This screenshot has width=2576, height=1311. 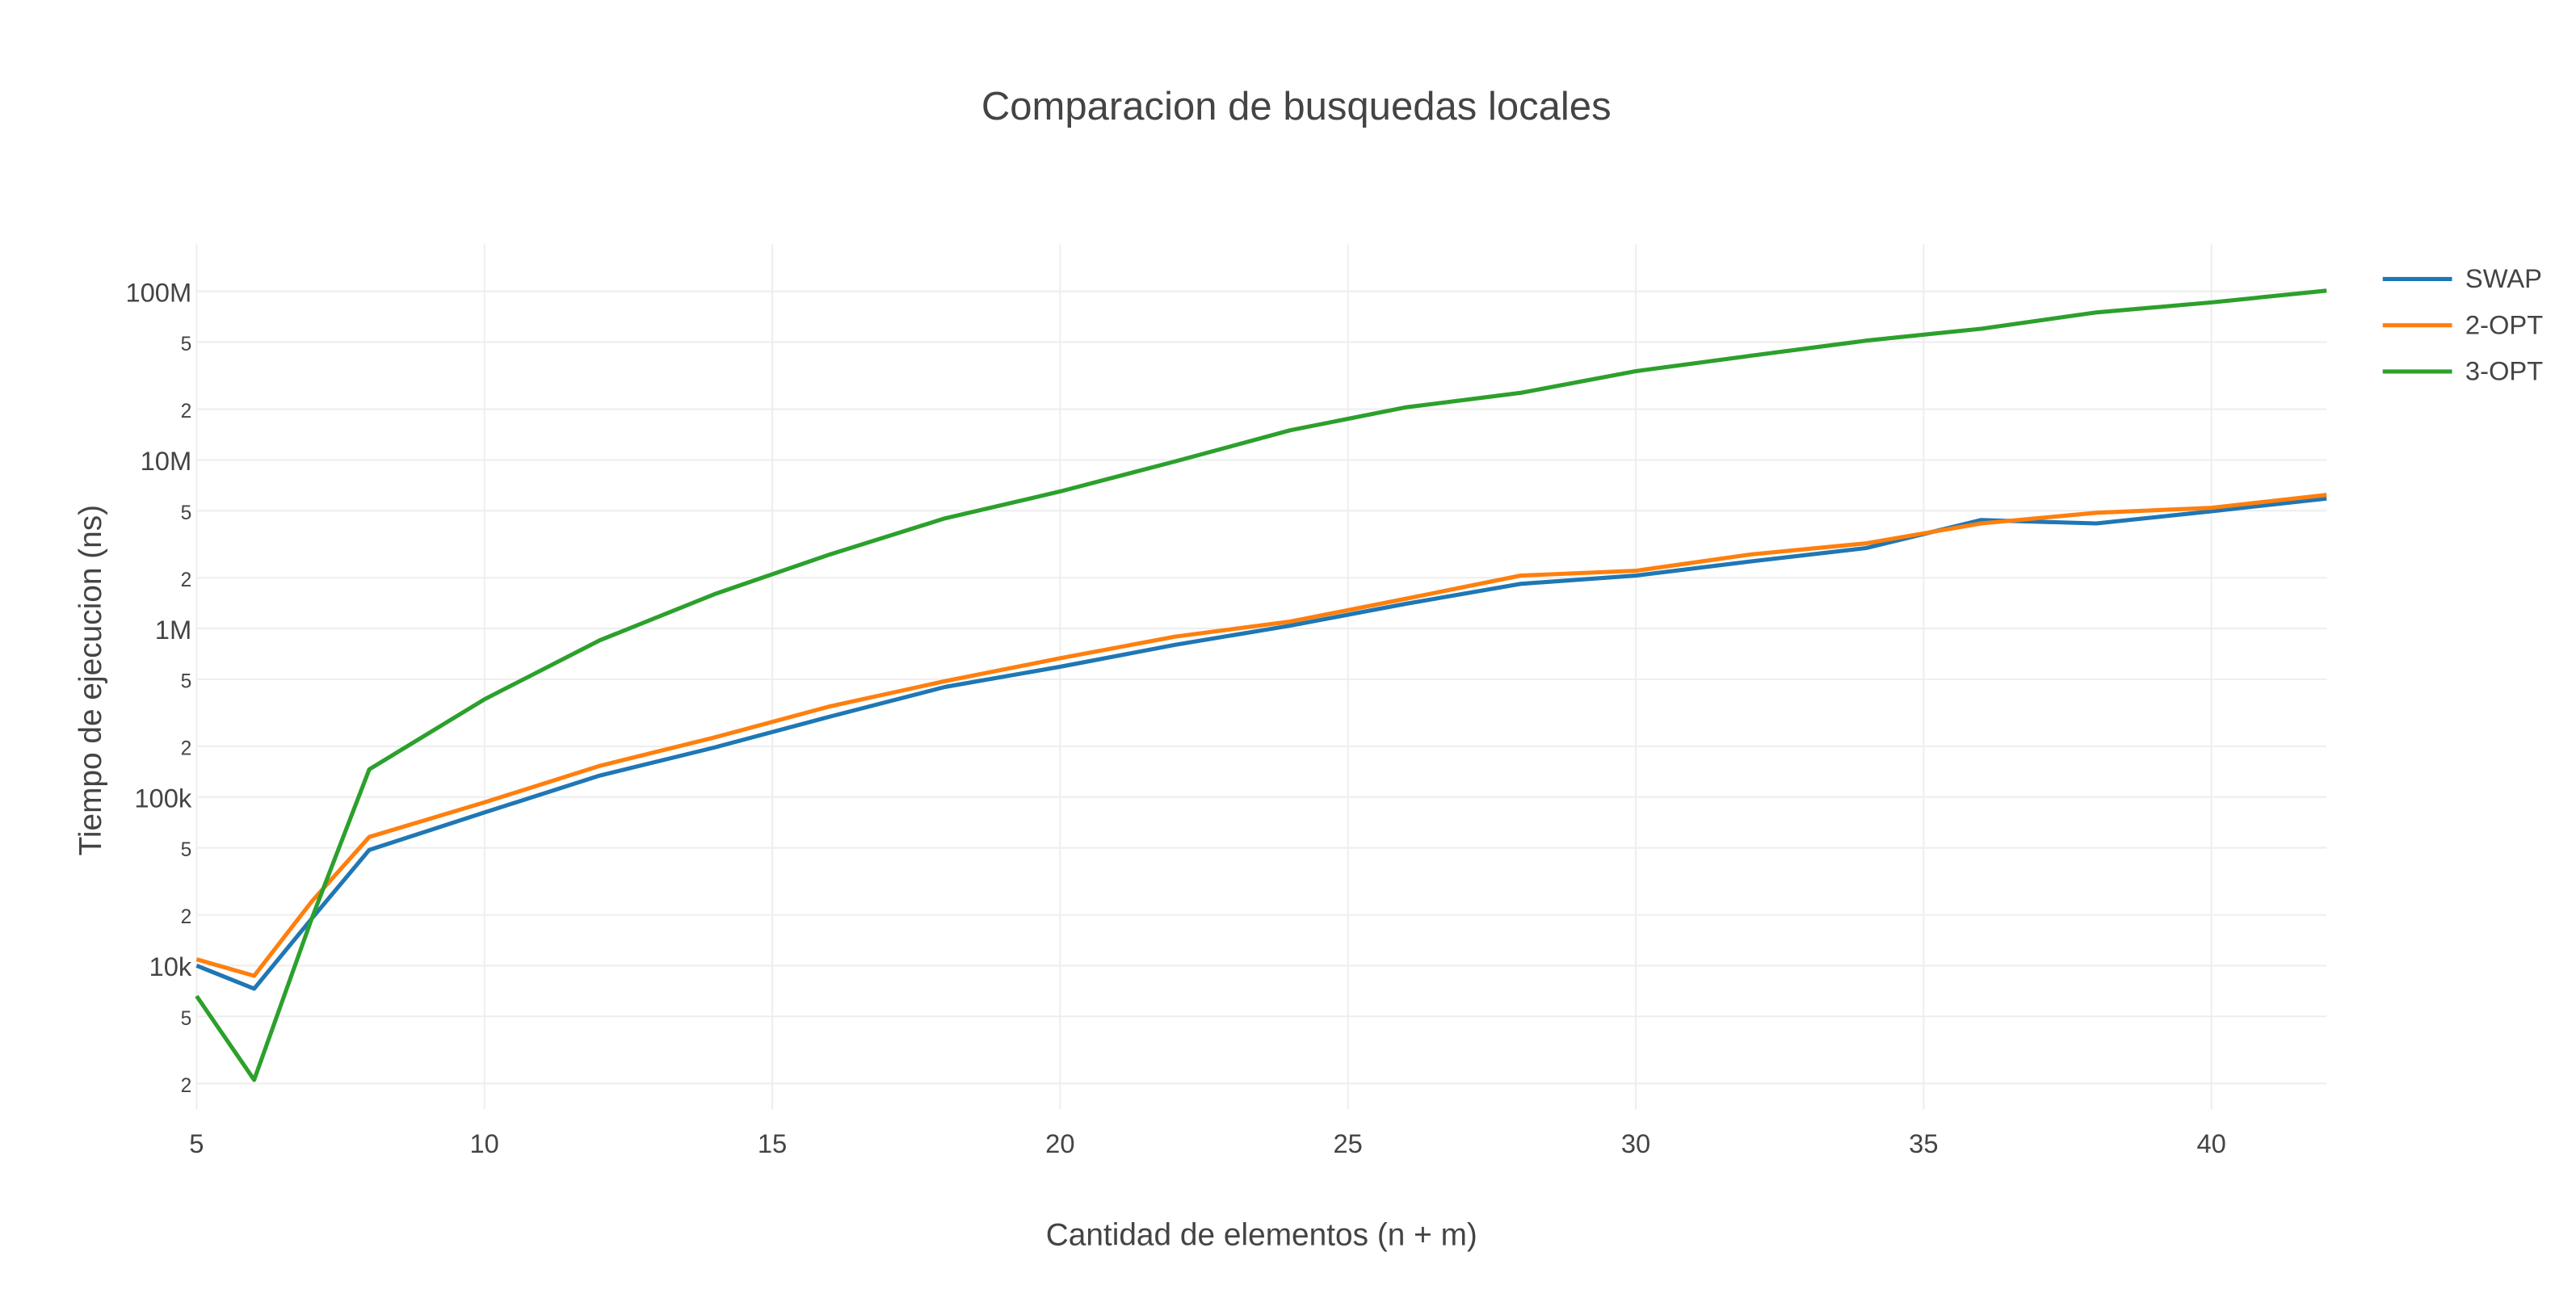 I want to click on y-tick-label: 10k, so click(x=170, y=966).